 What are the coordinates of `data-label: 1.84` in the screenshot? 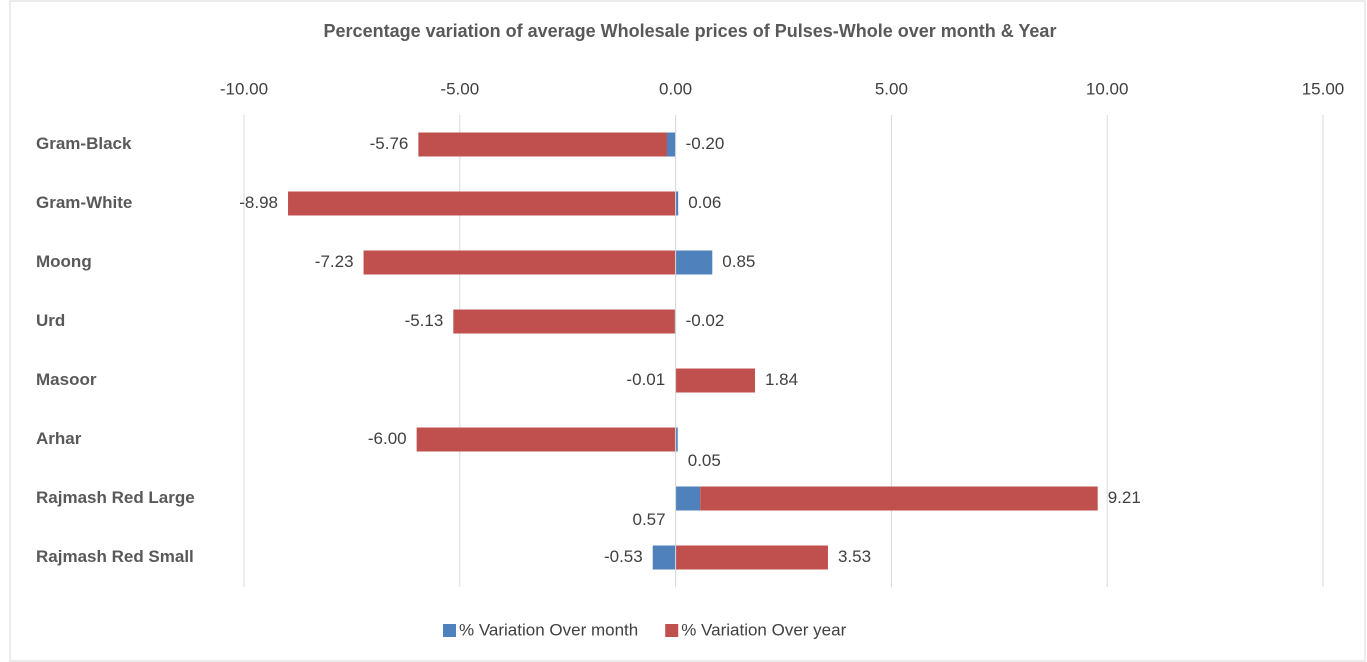 It's located at (781, 379).